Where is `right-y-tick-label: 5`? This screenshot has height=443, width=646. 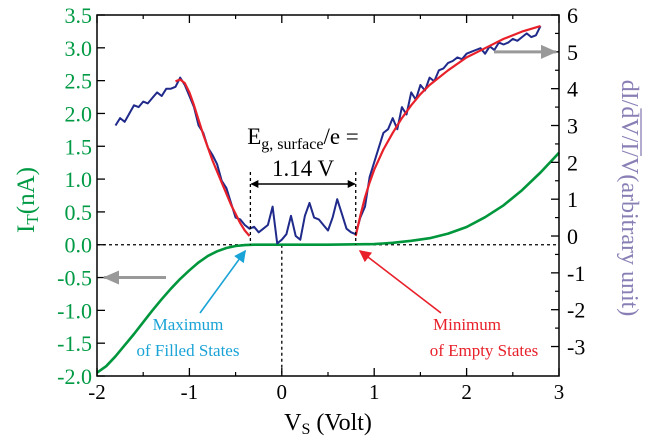 right-y-tick-label: 5 is located at coordinates (572, 52).